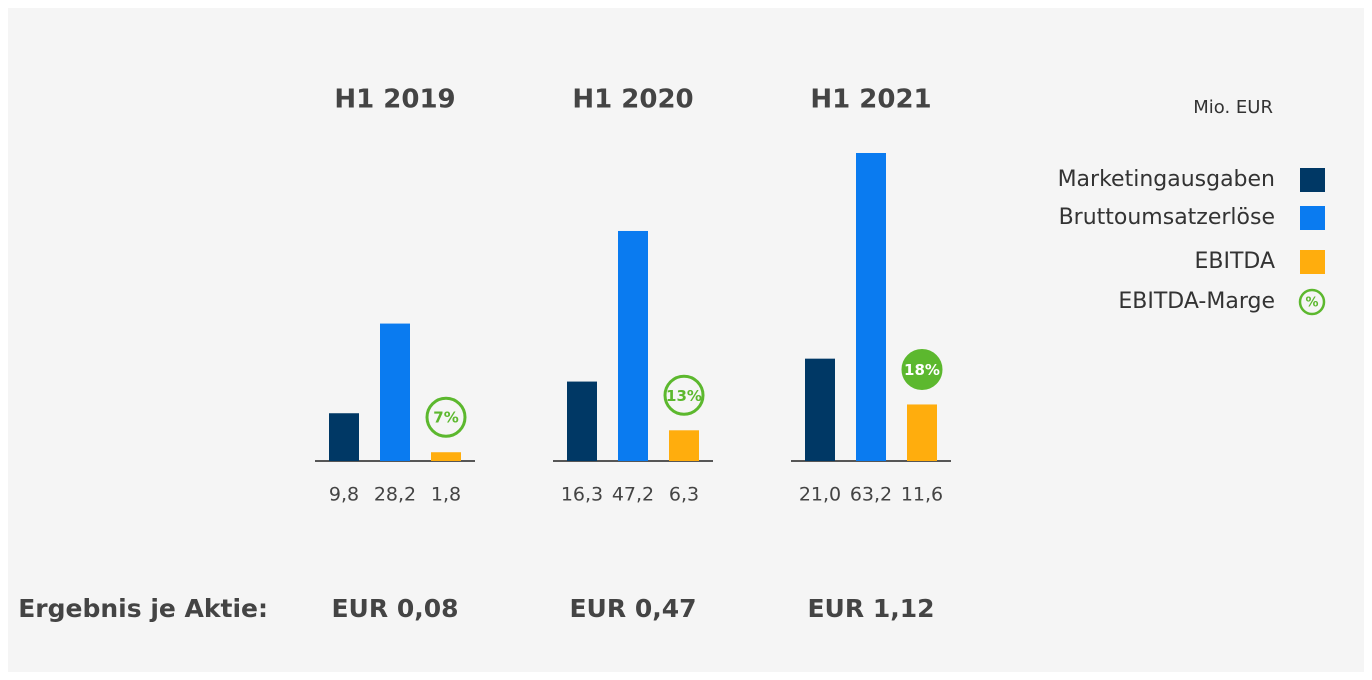 Image resolution: width=1372 pixels, height=680 pixels. I want to click on legend-label: Marketingausgaben, so click(1166, 179).